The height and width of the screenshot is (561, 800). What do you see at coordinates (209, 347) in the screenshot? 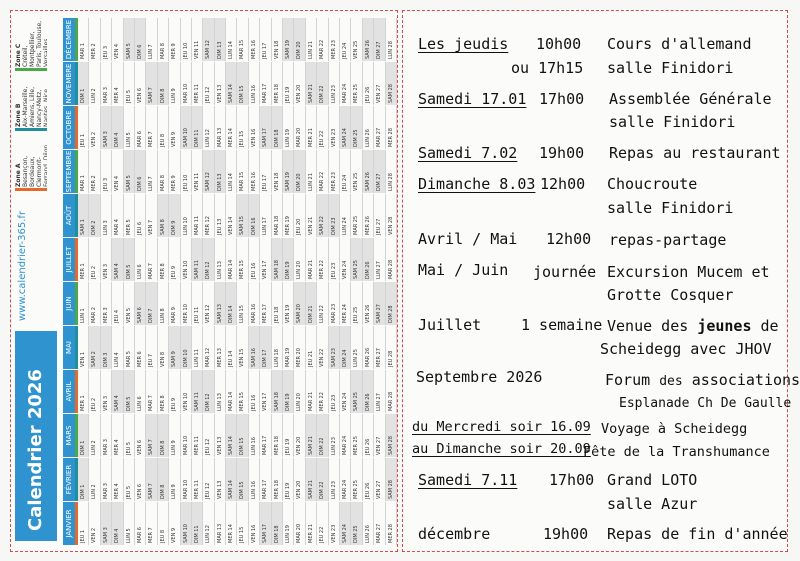
I see `calendar-day: MAR 12` at bounding box center [209, 347].